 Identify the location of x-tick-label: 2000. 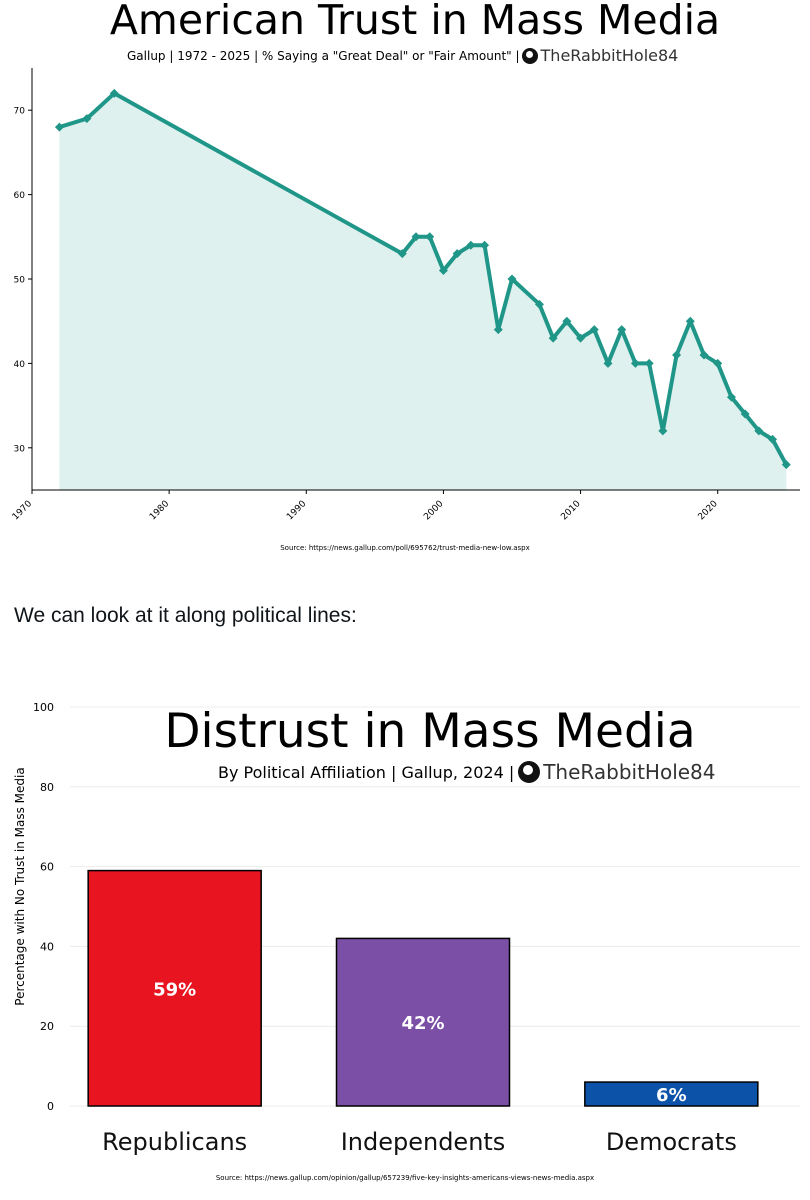
(433, 510).